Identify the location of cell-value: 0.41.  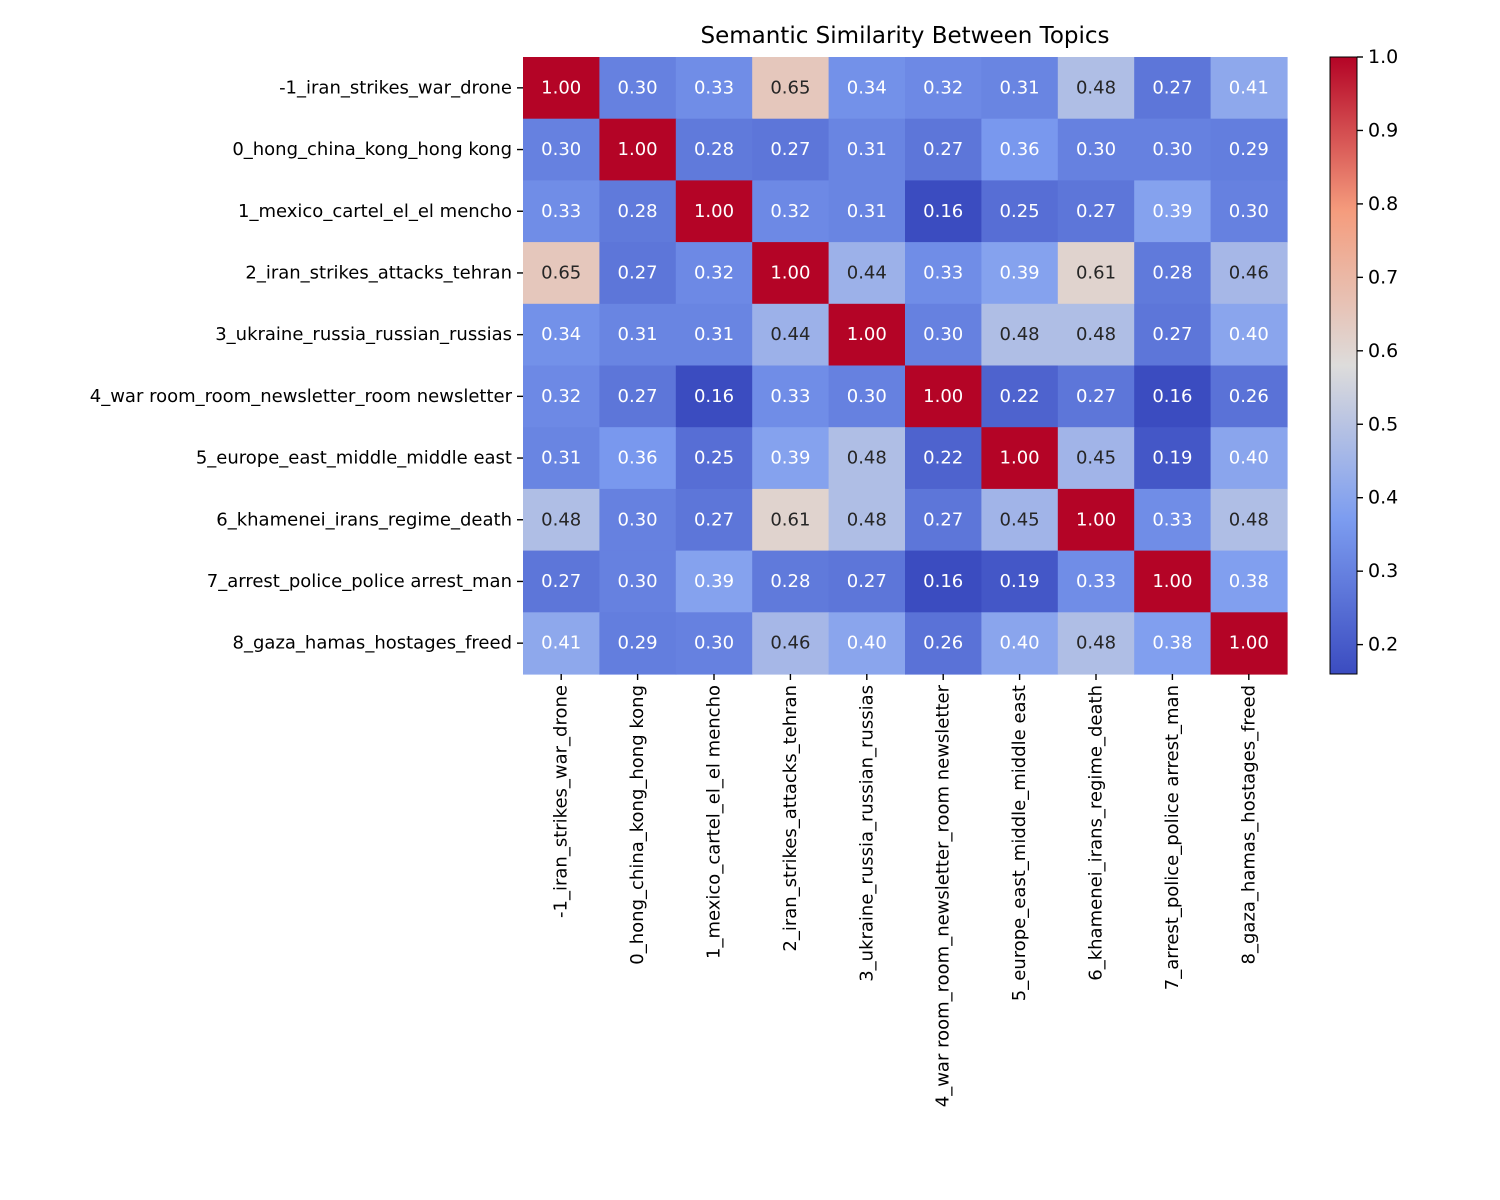
(561, 643).